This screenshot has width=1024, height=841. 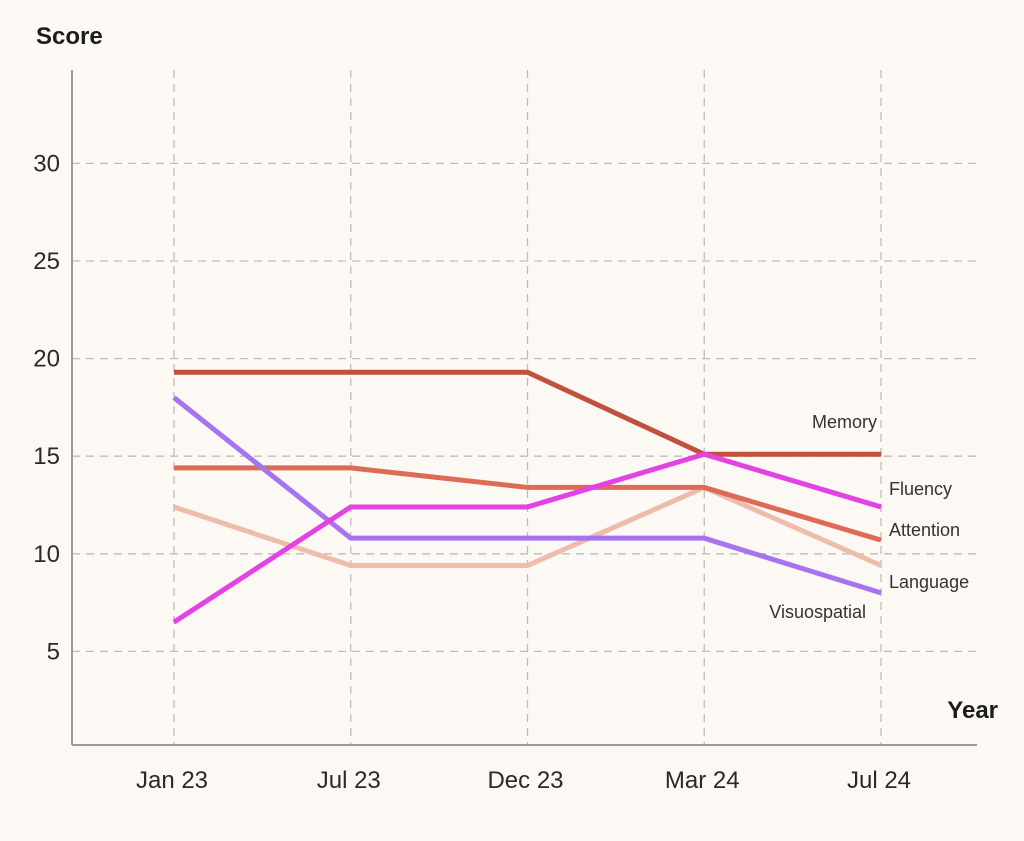 I want to click on series-label-attention: Attention, so click(x=924, y=530).